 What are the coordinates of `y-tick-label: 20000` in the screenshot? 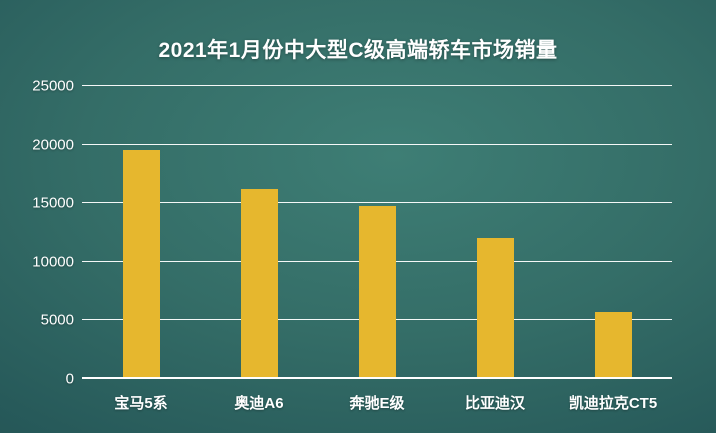 It's located at (53, 145).